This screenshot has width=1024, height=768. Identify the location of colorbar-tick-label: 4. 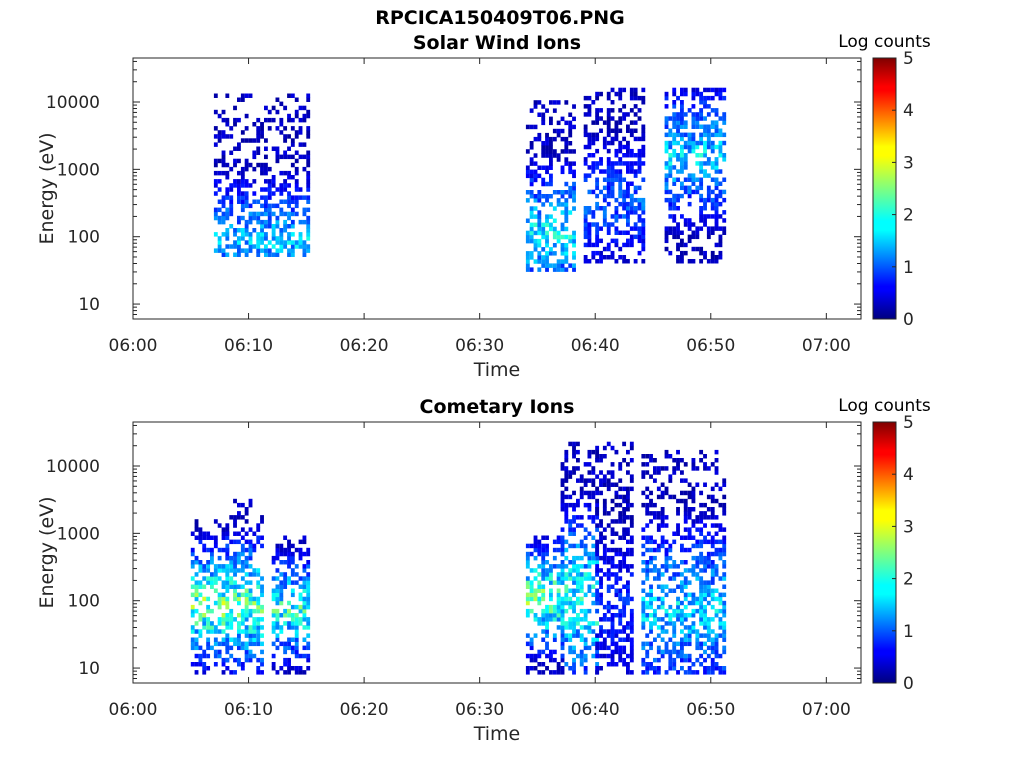
(908, 111).